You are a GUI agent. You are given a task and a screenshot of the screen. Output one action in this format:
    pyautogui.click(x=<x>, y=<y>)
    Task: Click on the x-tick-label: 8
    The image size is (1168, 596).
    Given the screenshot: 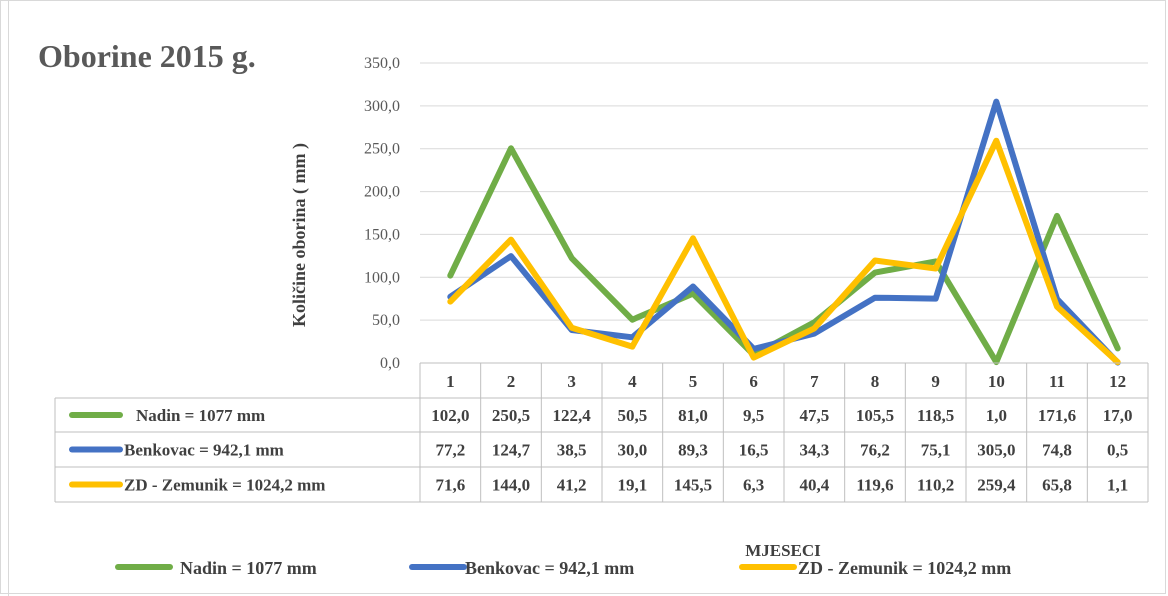 What is the action you would take?
    pyautogui.click(x=875, y=381)
    